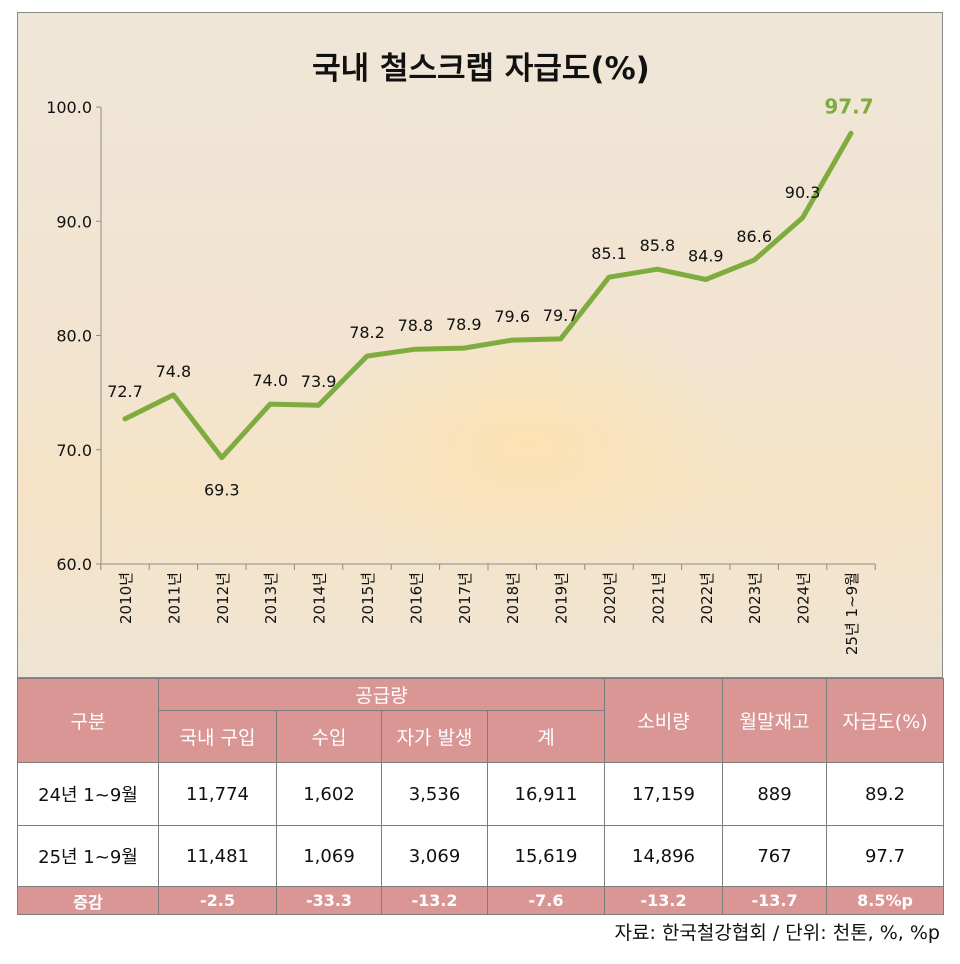  I want to click on header-category: 구분, so click(88, 720).